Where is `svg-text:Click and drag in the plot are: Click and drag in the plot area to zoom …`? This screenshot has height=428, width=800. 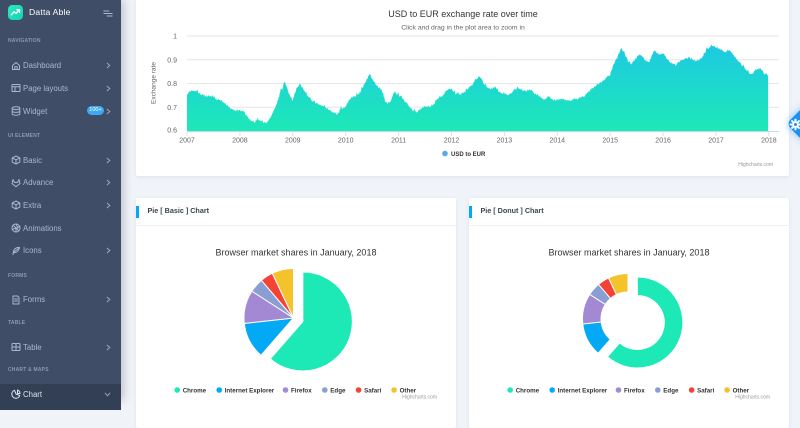
svg-text:Click and drag in the plot are: Click and drag in the plot area to zoom … is located at coordinates (463, 28).